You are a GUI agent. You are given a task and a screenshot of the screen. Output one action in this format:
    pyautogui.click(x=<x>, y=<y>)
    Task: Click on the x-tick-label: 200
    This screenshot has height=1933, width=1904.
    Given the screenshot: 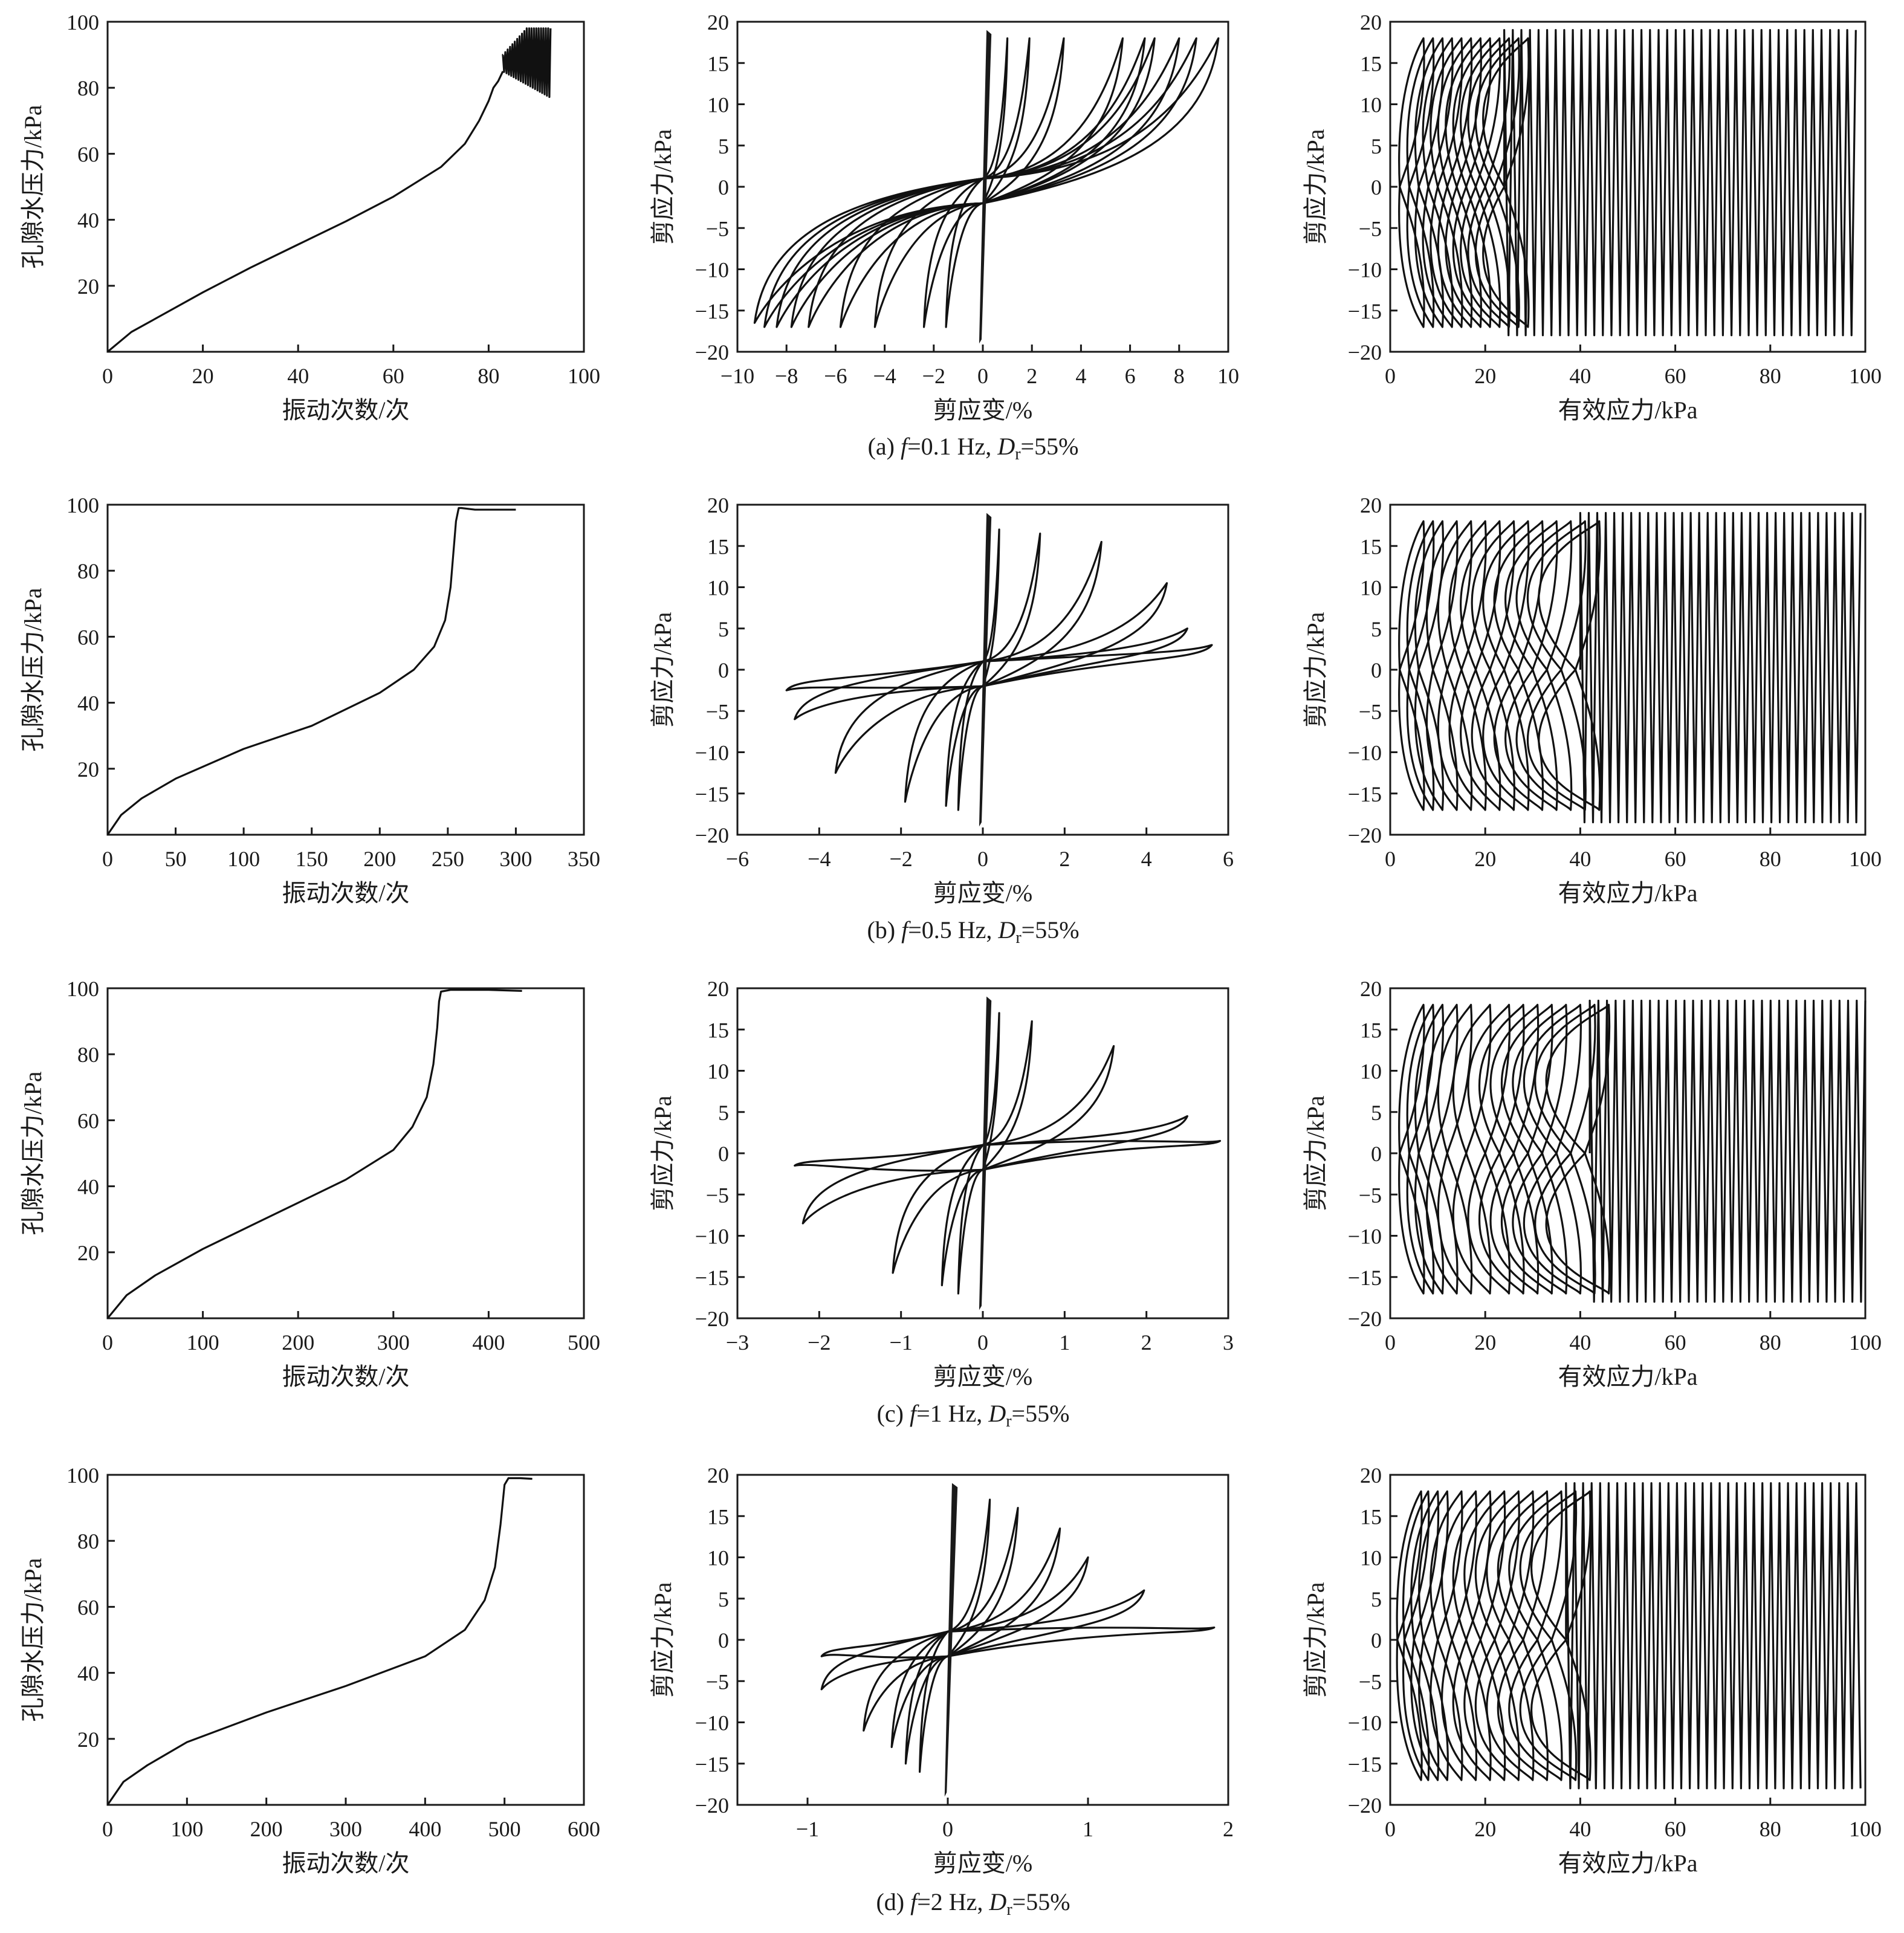 What is the action you would take?
    pyautogui.click(x=379, y=859)
    